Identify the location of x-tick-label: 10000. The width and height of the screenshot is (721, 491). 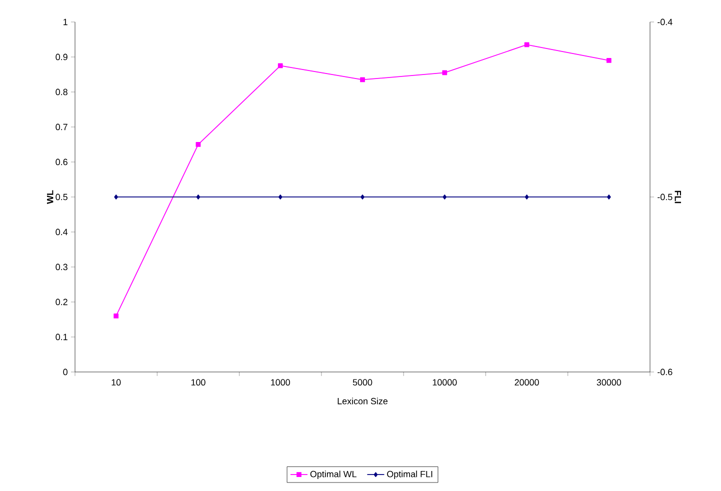
(444, 382).